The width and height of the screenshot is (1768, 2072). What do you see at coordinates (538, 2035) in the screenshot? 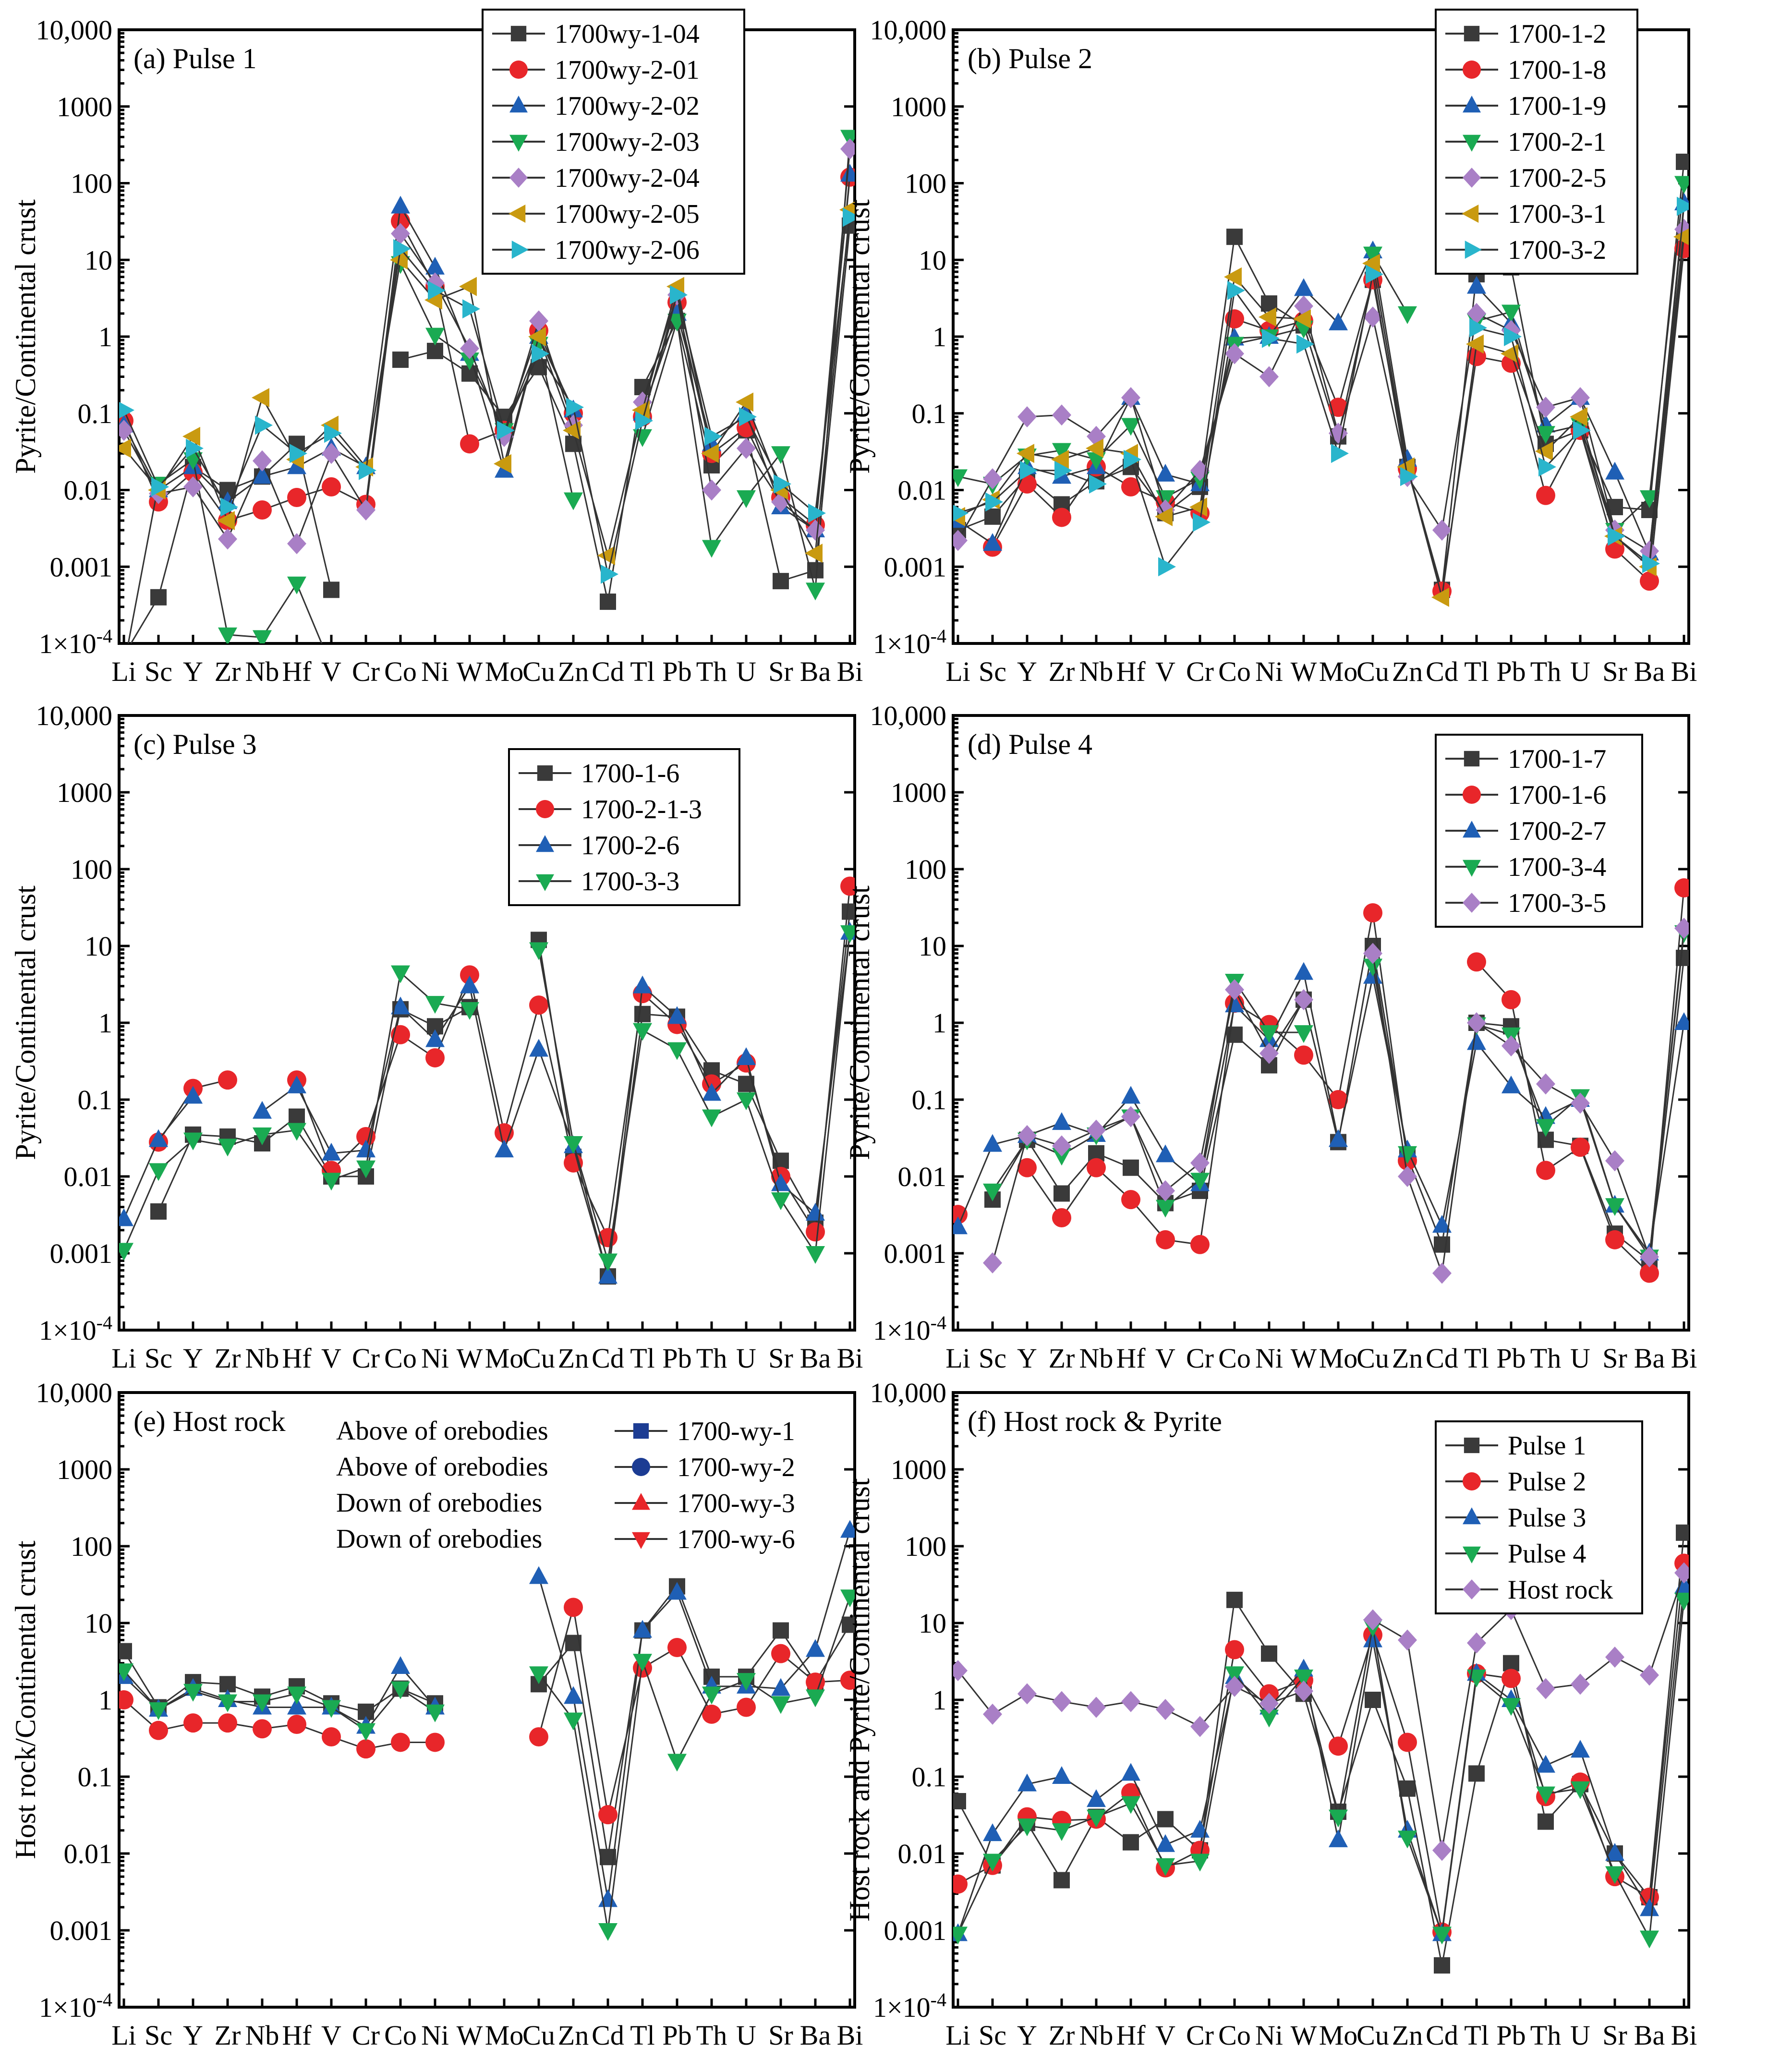
I see `x-tick-label: Cu` at bounding box center [538, 2035].